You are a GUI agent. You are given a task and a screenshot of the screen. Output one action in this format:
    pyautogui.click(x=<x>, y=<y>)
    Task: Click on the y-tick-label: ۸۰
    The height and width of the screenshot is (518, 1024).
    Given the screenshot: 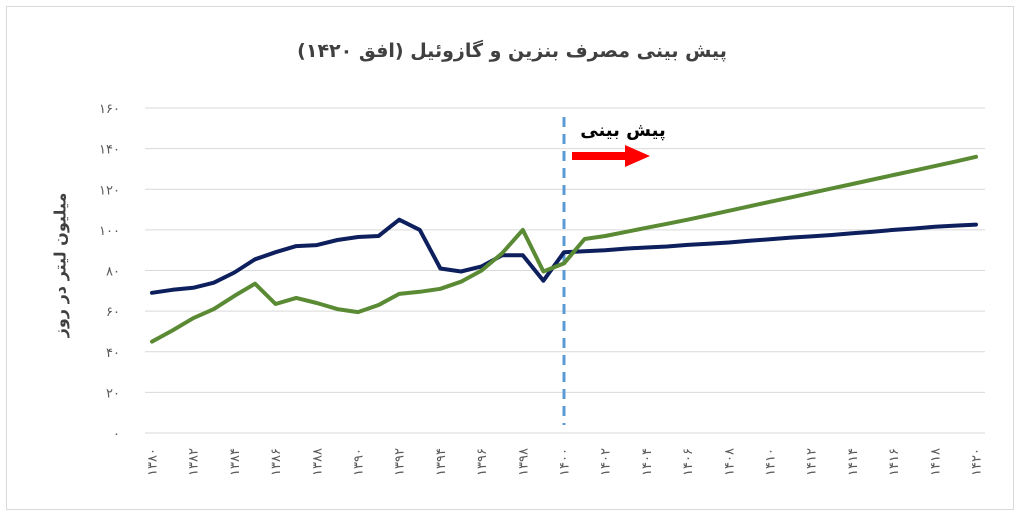 What is the action you would take?
    pyautogui.click(x=113, y=272)
    